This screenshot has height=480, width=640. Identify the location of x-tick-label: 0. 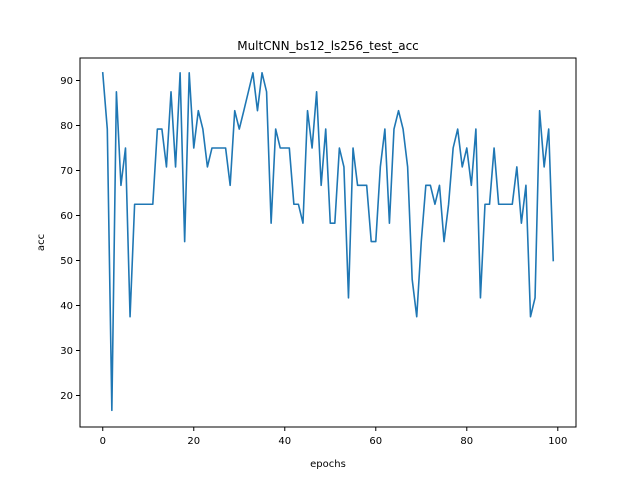
(103, 441).